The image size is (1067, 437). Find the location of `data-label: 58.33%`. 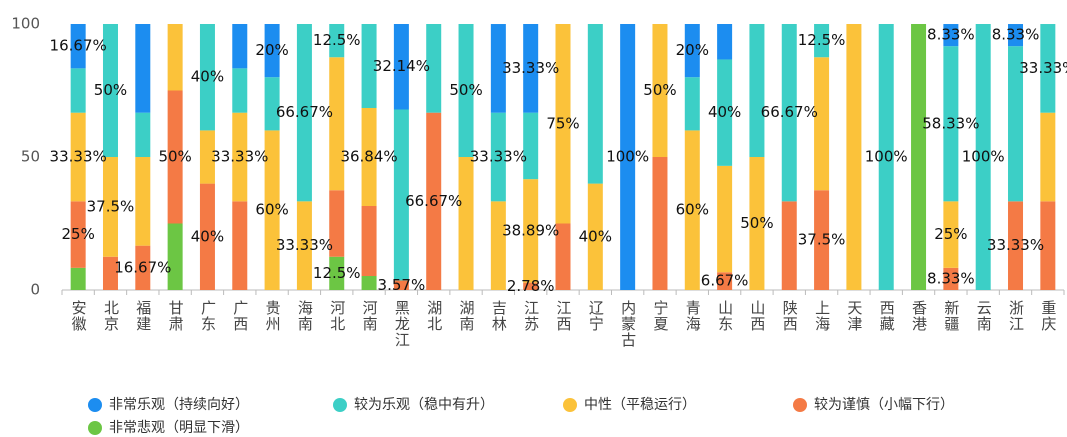

data-label: 58.33% is located at coordinates (950, 123).